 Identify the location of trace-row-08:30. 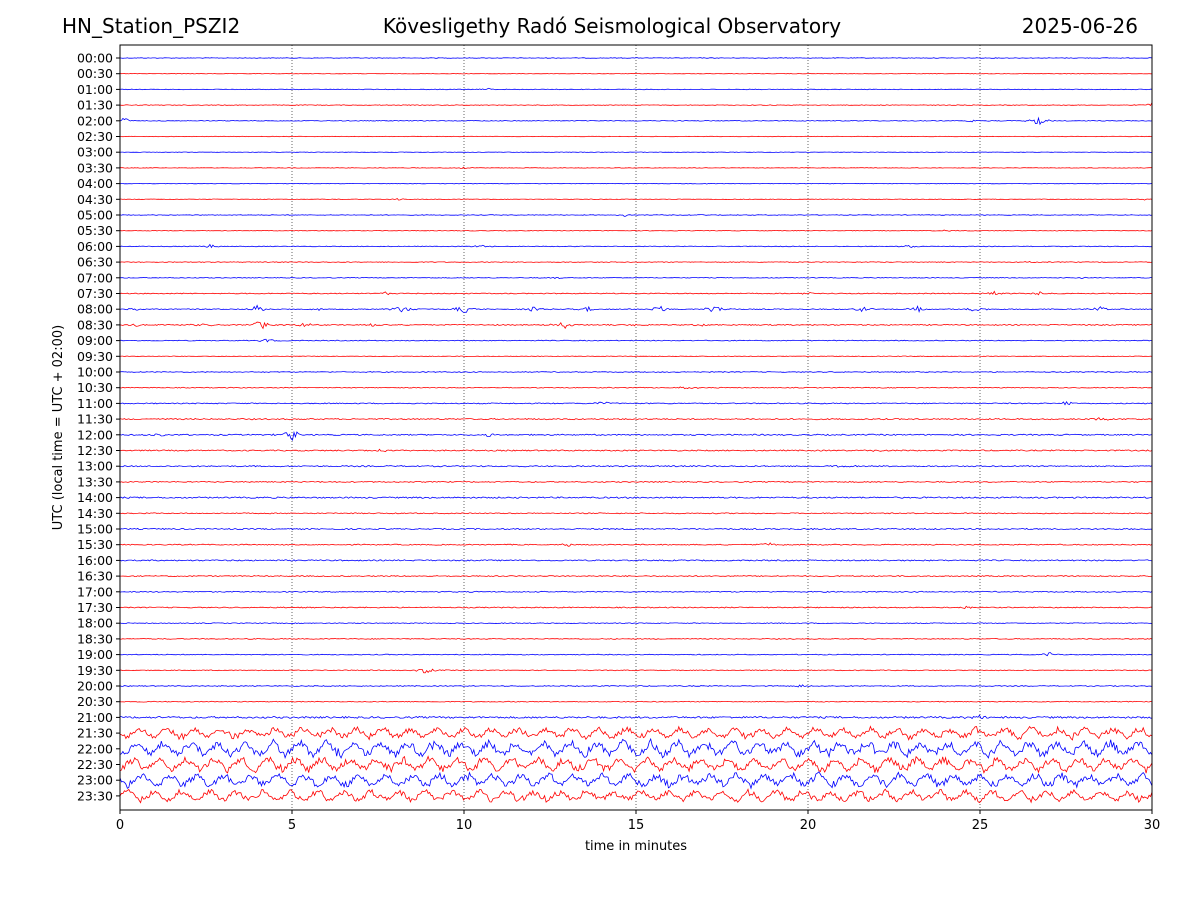
(636, 325).